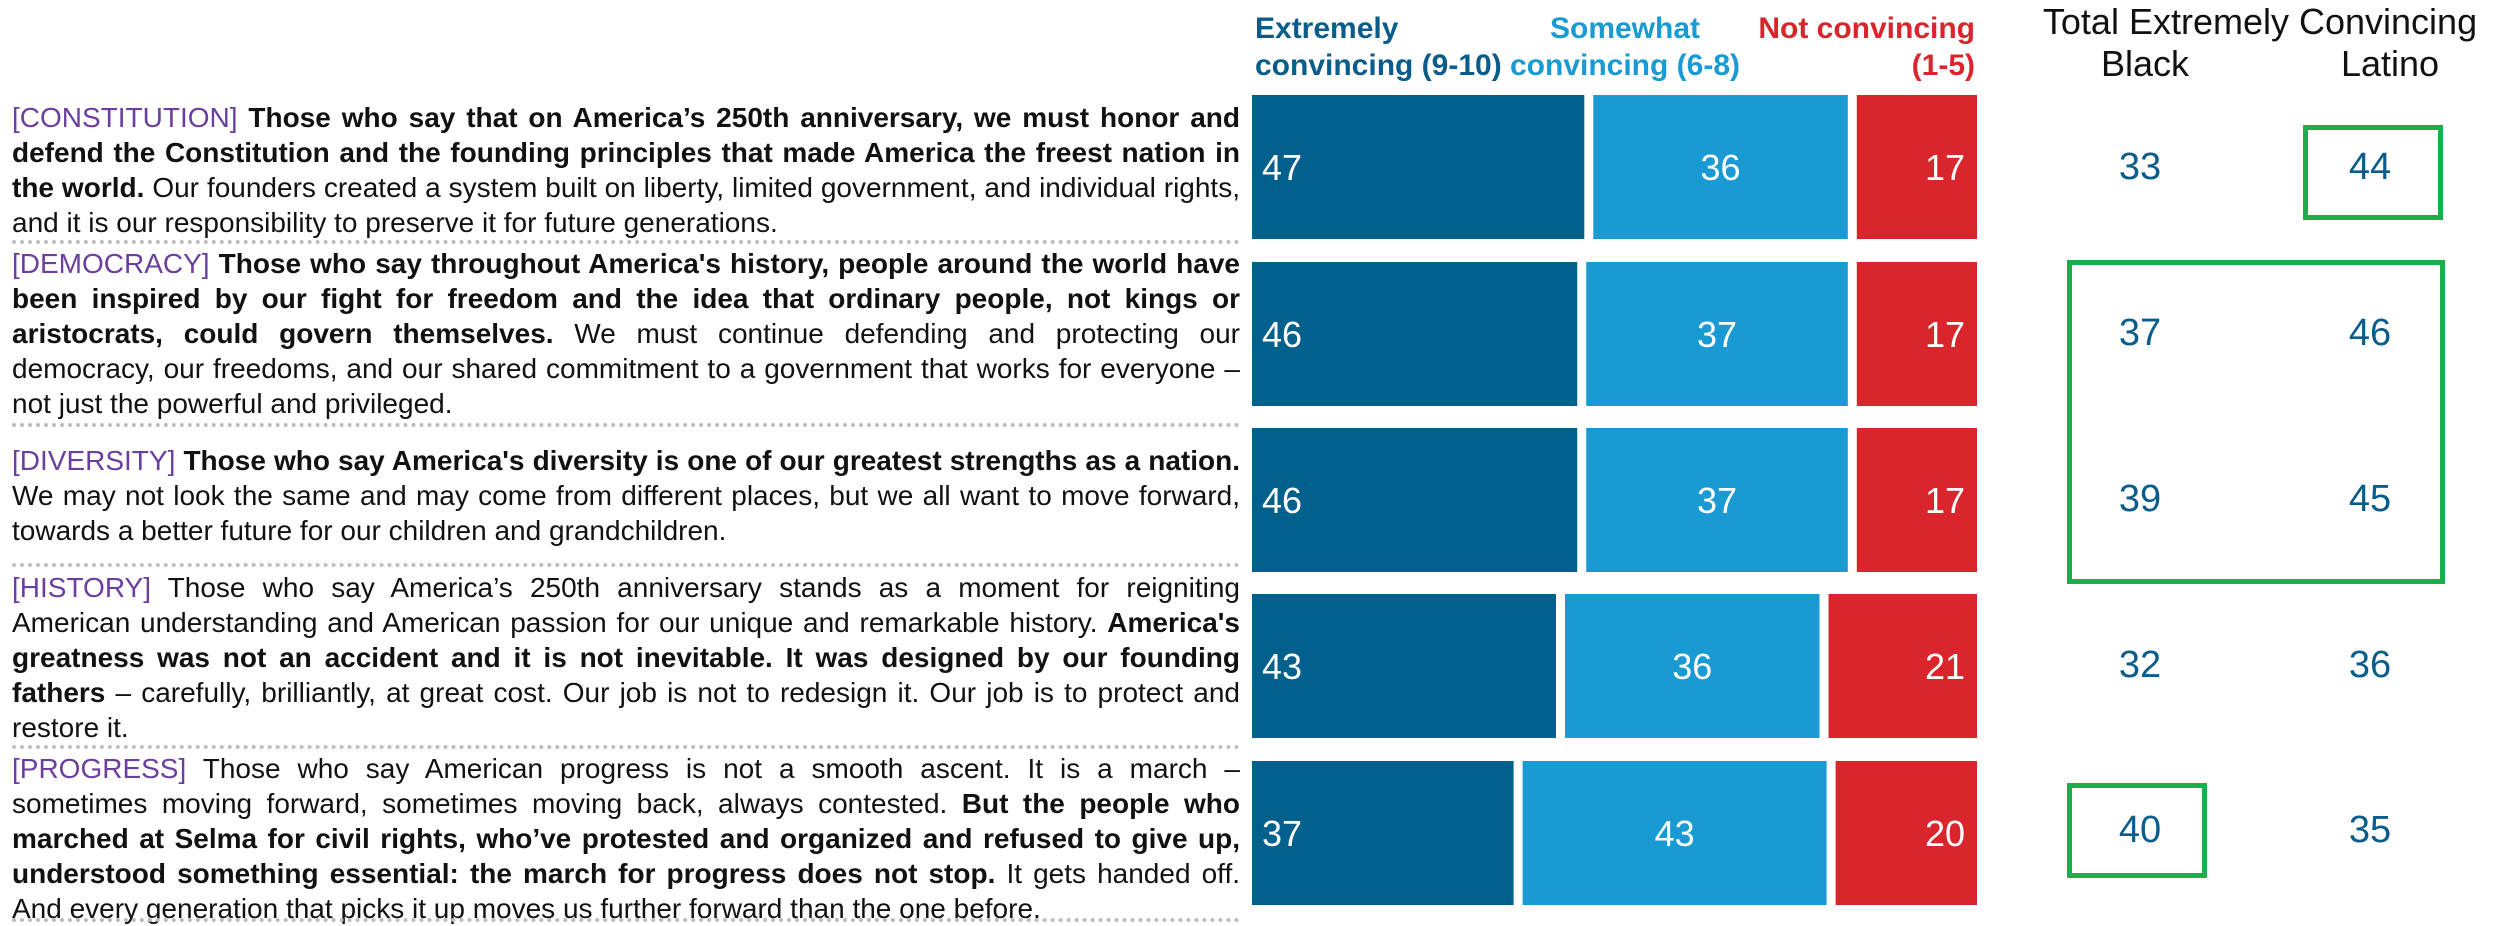  I want to click on bar-label-somewhat-1: 36, so click(1721, 167).